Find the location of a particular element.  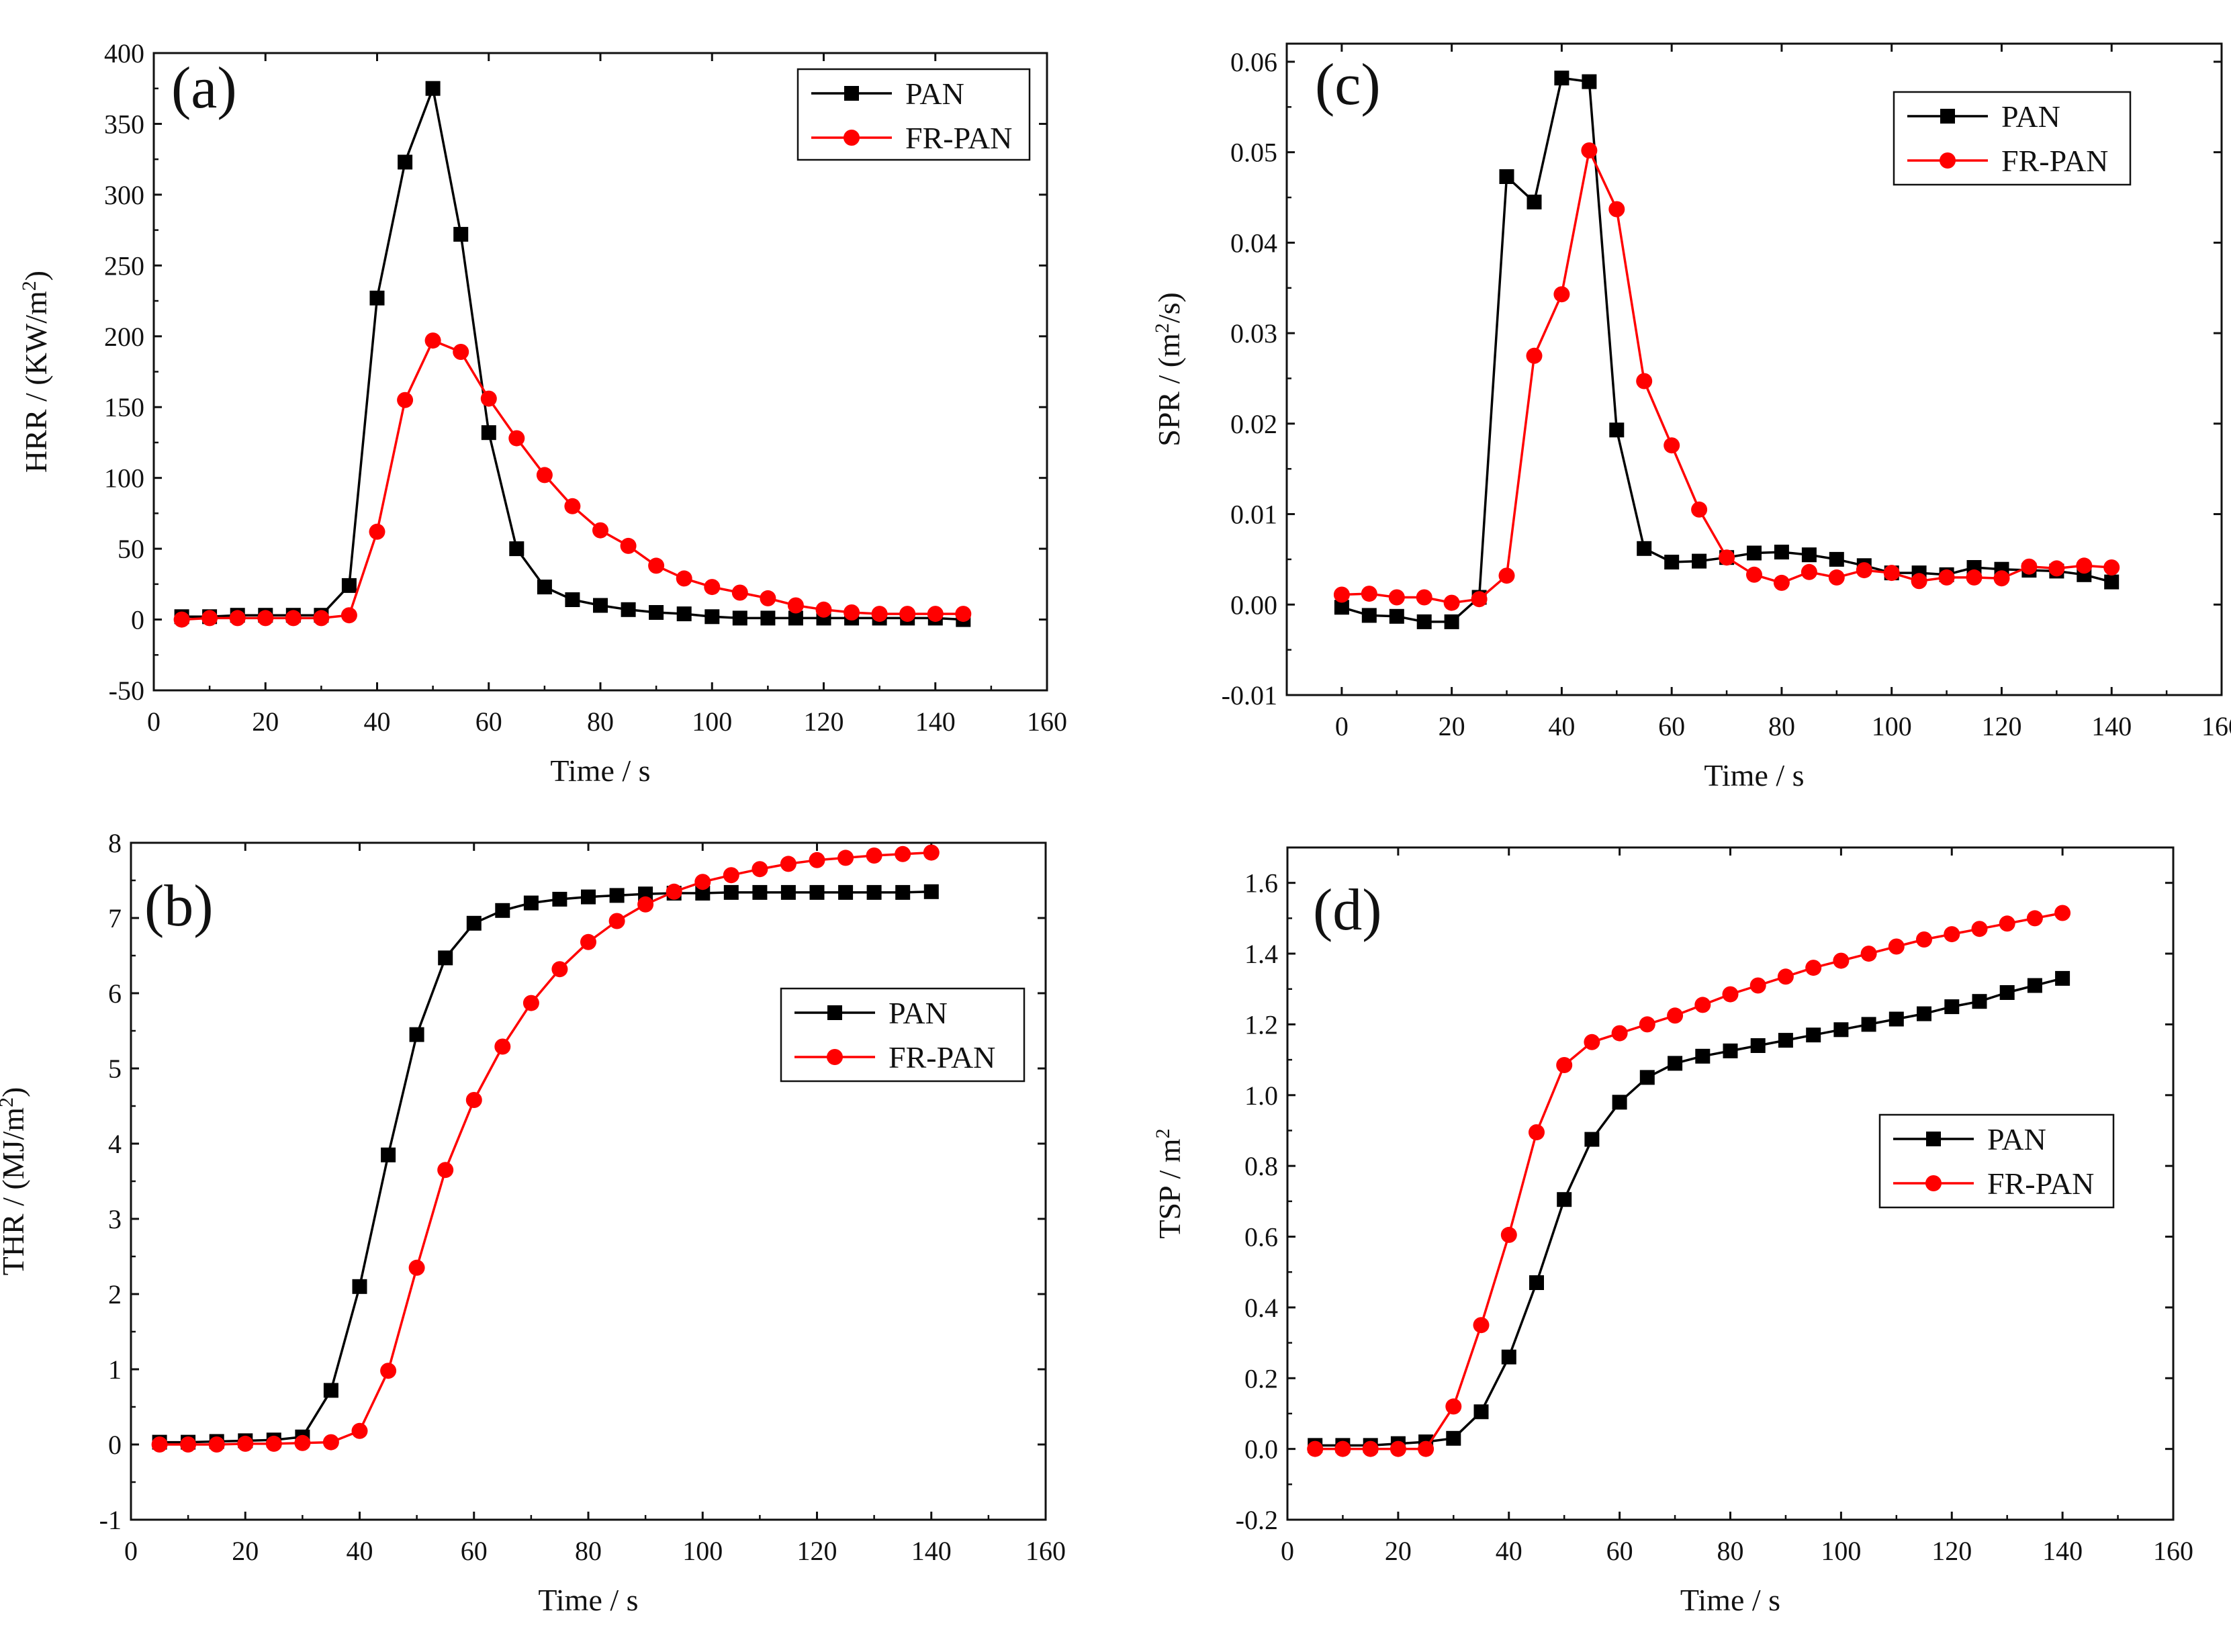

y-tick-label: 5 is located at coordinates (115, 1069).